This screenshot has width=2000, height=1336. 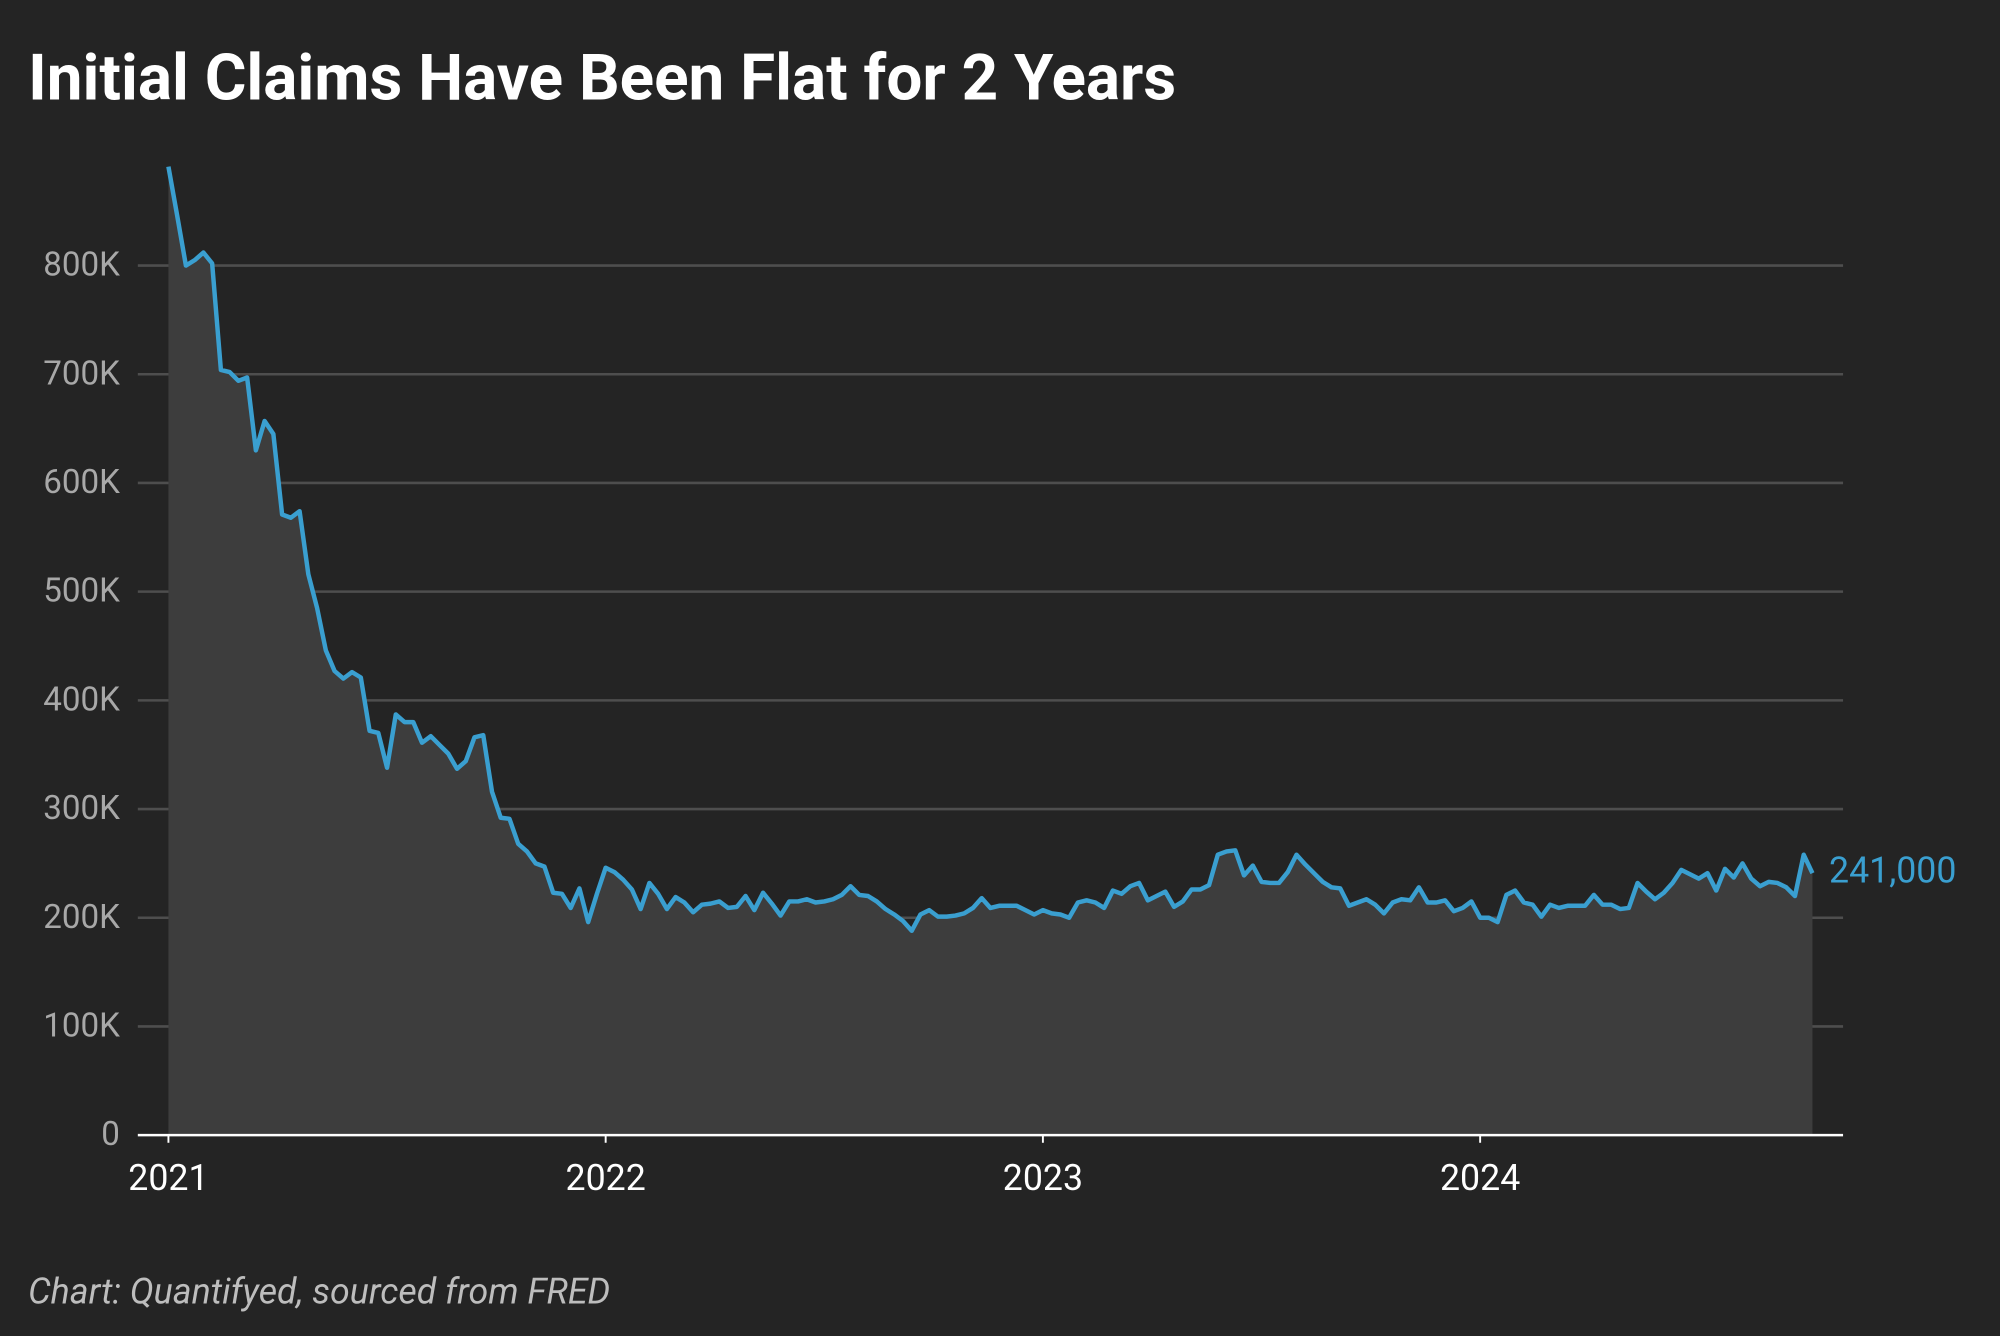 I want to click on y-tick-label: 300K, so click(x=81, y=808).